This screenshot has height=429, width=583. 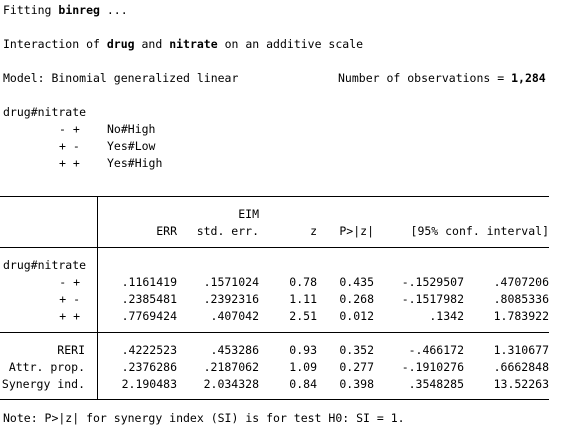 What do you see at coordinates (274, 196) in the screenshot?
I see `table-top-rule` at bounding box center [274, 196].